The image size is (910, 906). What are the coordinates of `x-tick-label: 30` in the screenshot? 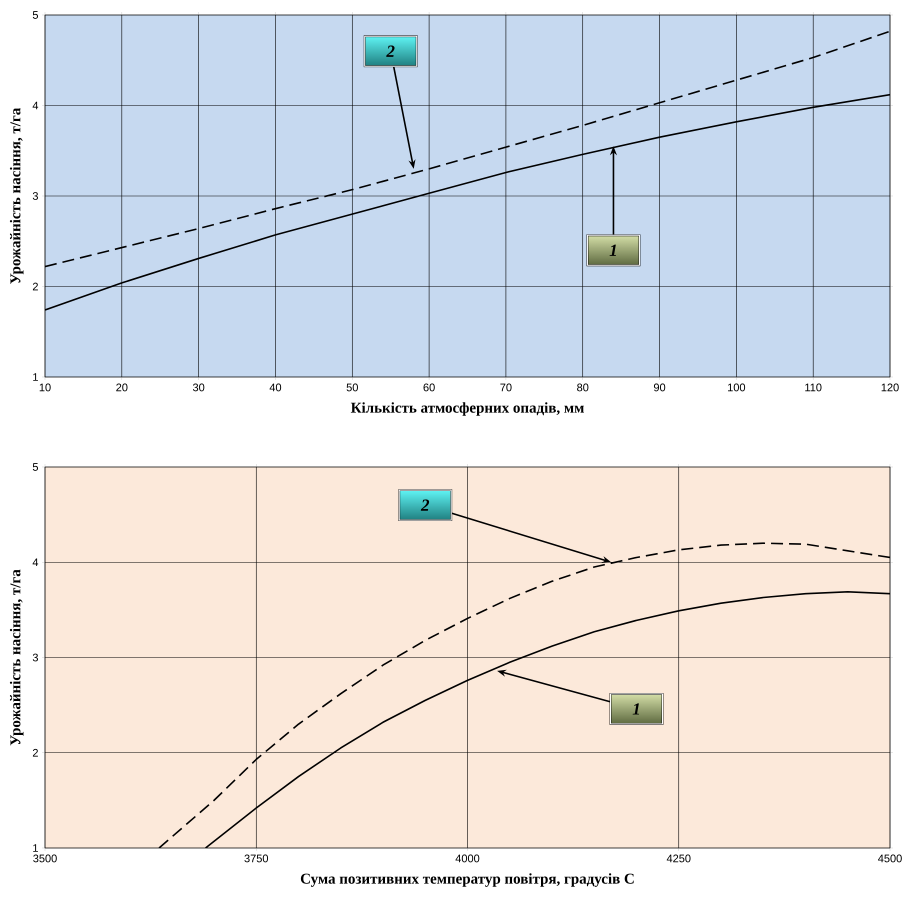 It's located at (198, 388).